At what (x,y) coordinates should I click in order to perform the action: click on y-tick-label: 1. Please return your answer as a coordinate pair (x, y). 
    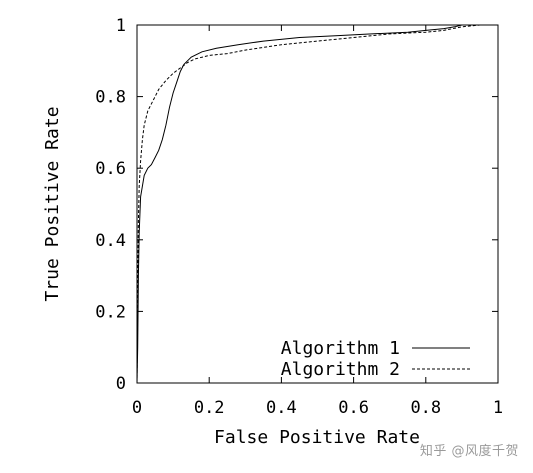
    Looking at the image, I should click on (121, 26).